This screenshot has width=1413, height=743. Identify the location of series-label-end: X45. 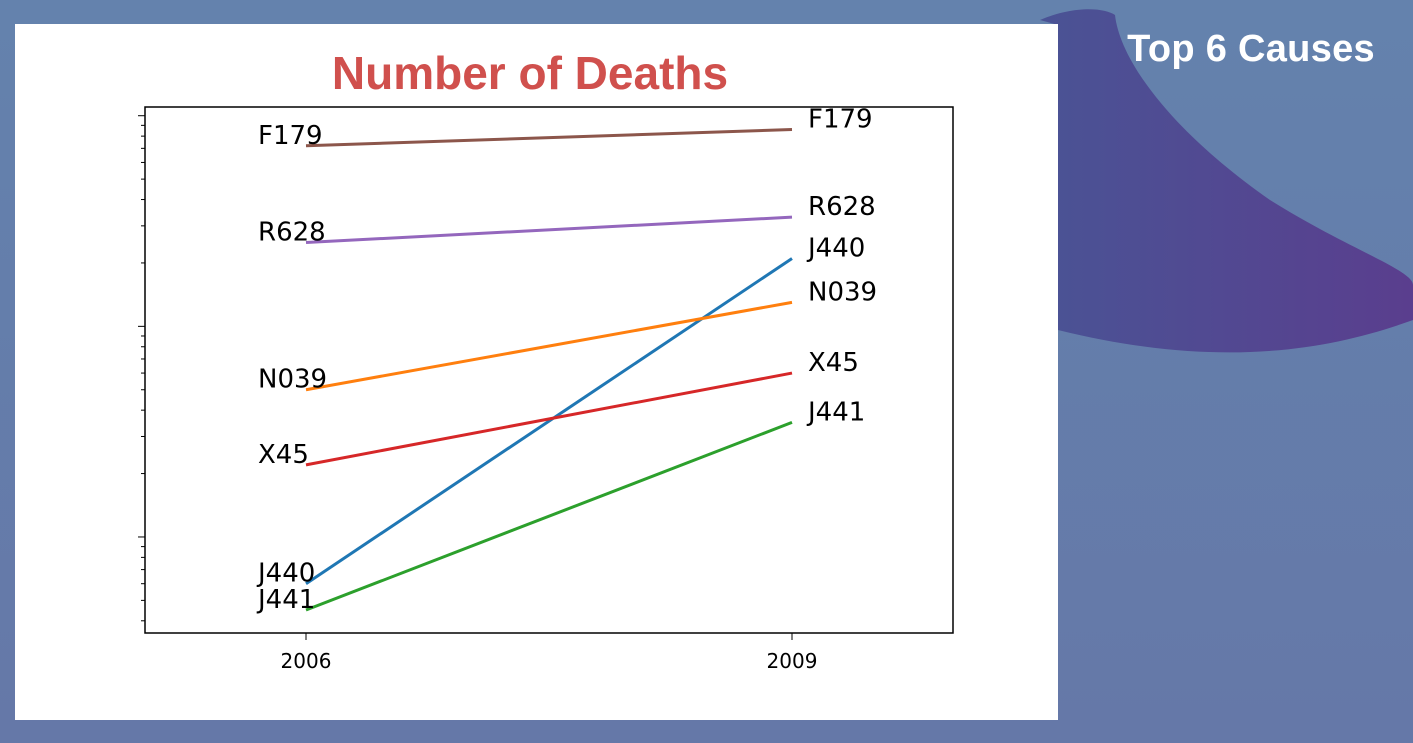
(833, 363).